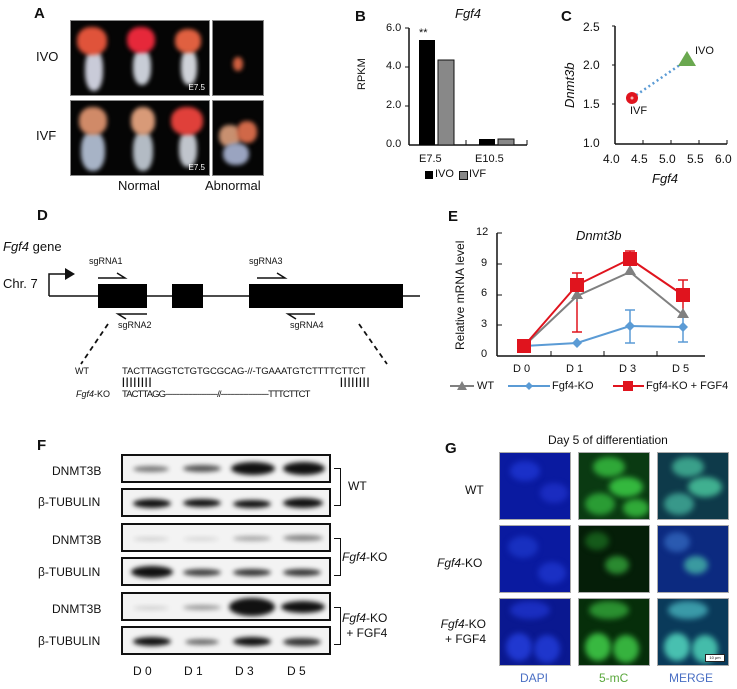  Describe the element at coordinates (723, 159) in the screenshot. I see `xtick: 6.0` at that location.